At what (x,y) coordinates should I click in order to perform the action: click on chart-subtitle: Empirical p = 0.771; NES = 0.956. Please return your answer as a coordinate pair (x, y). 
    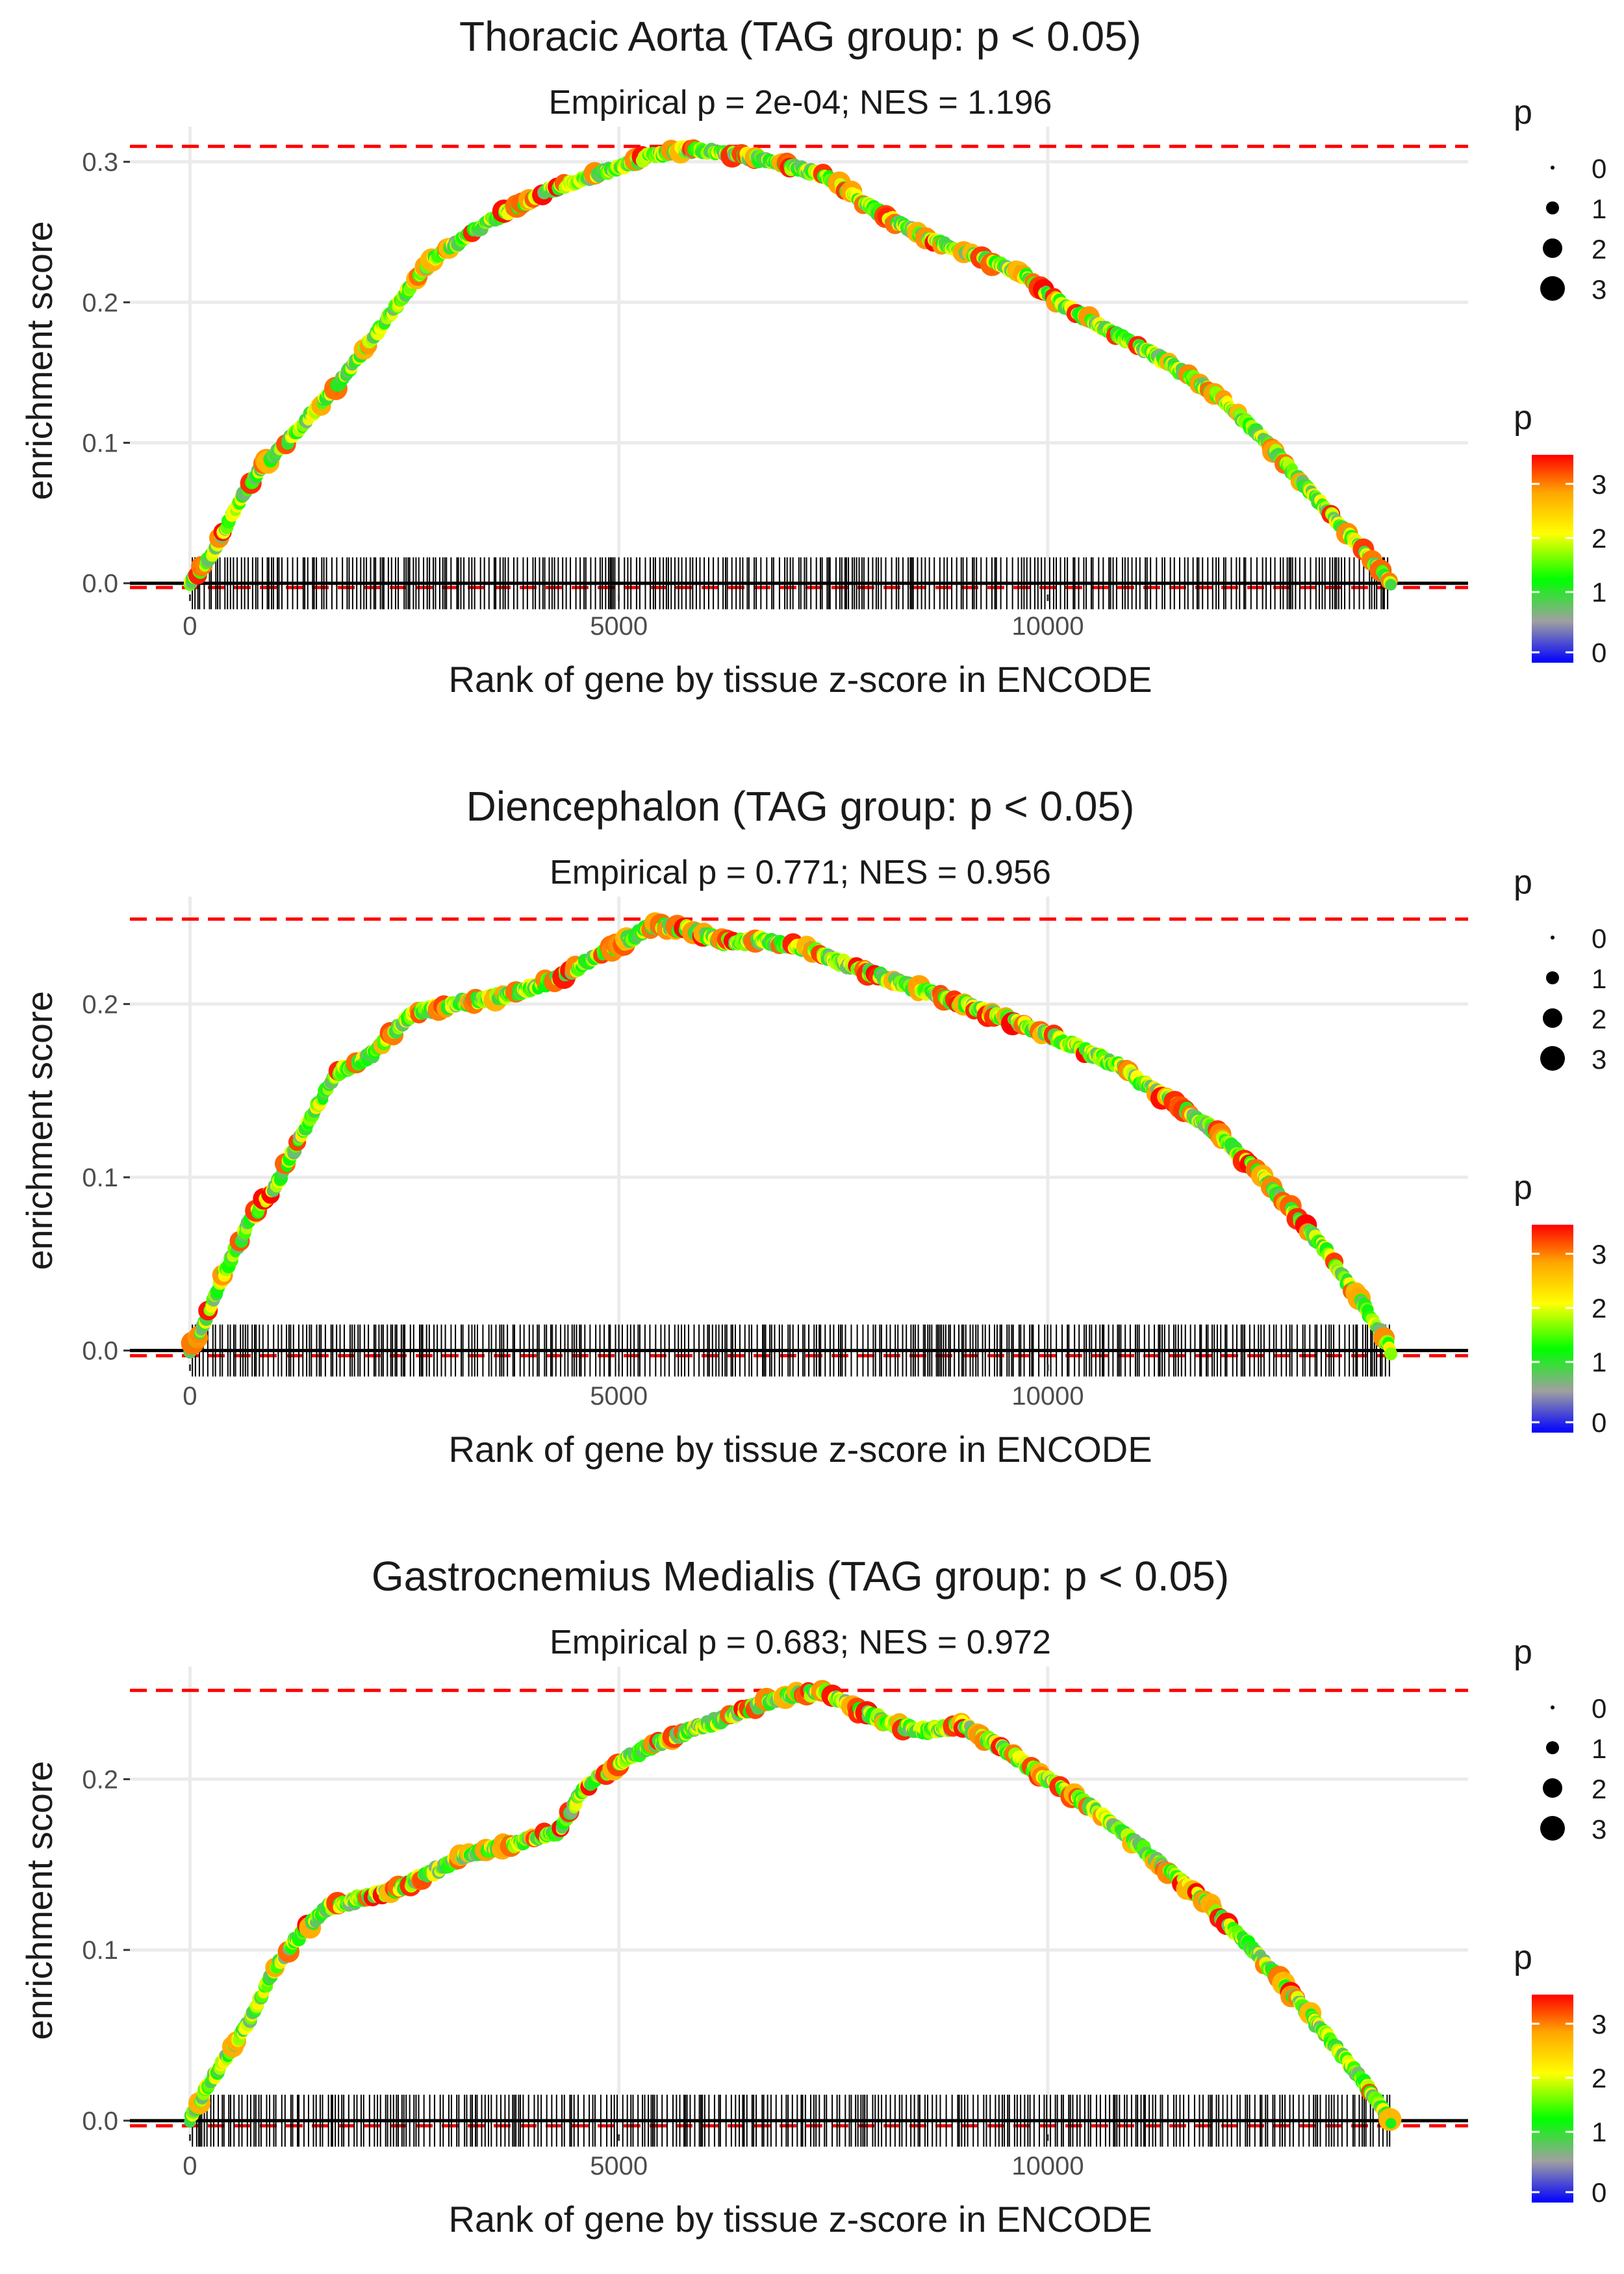
    Looking at the image, I should click on (800, 872).